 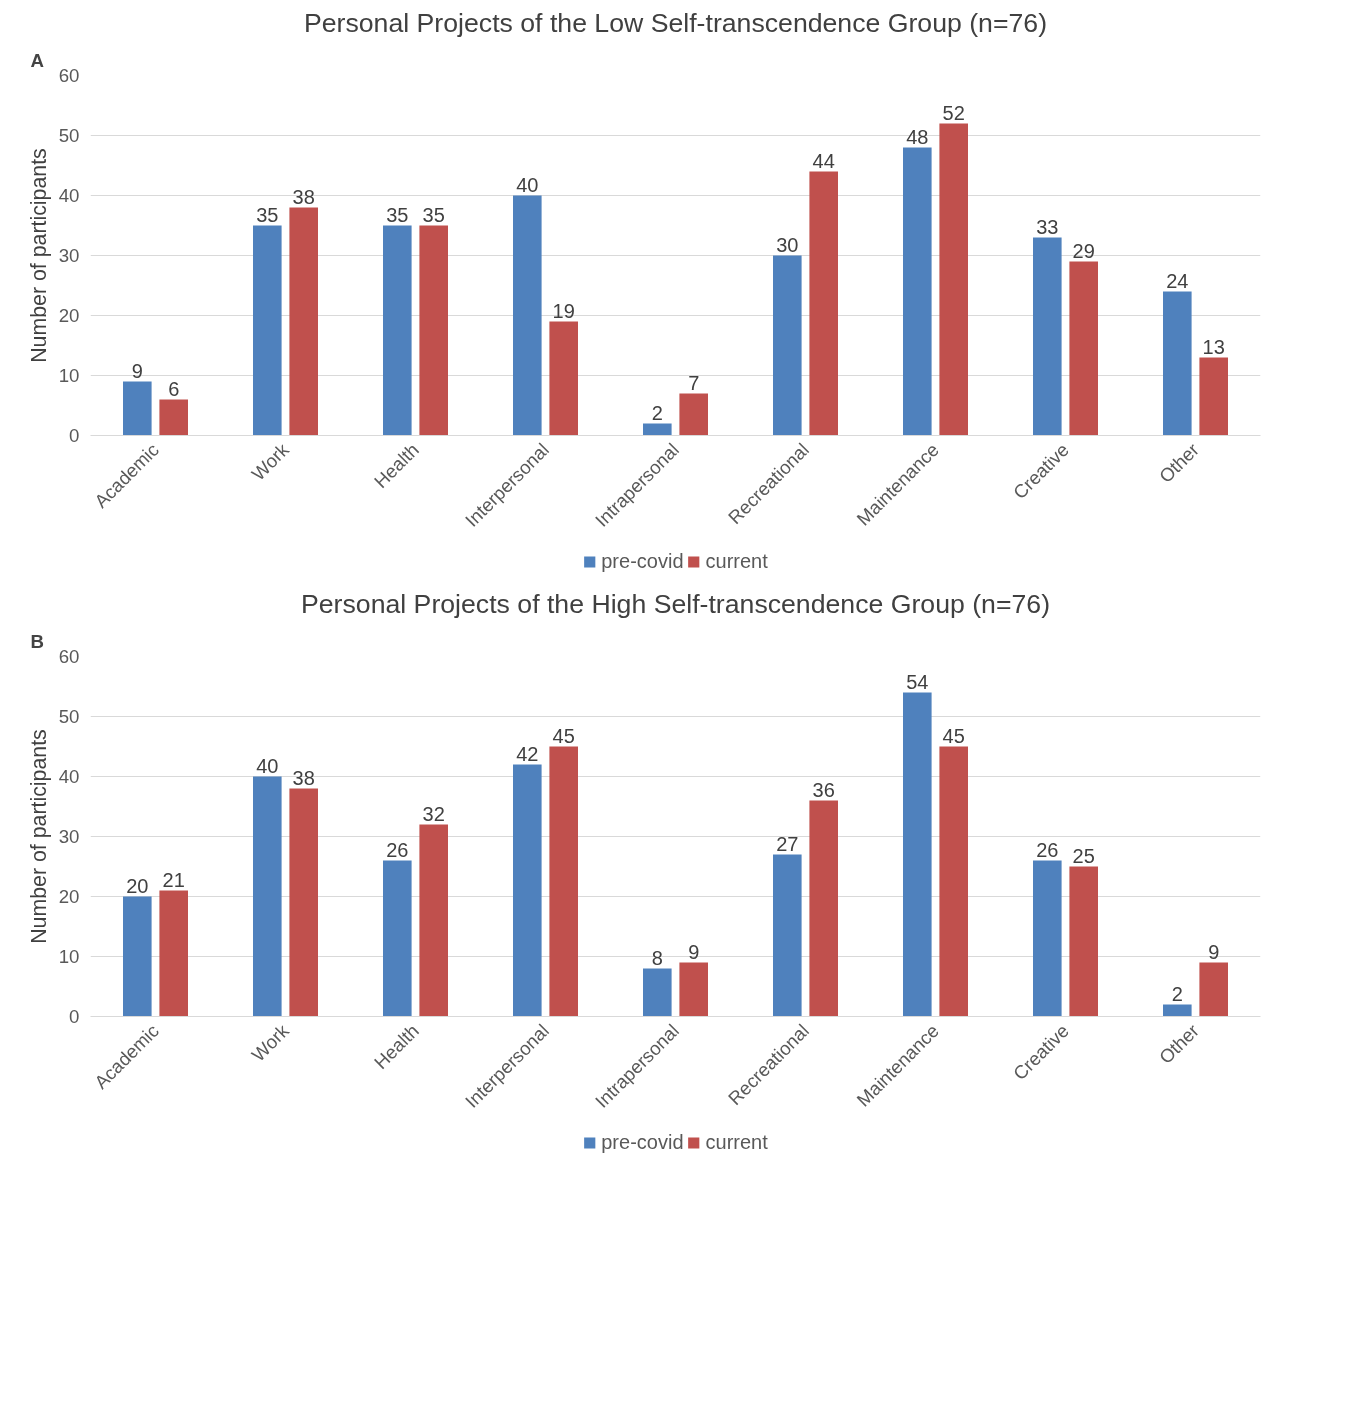 What do you see at coordinates (563, 310) in the screenshot?
I see `data-label: 19` at bounding box center [563, 310].